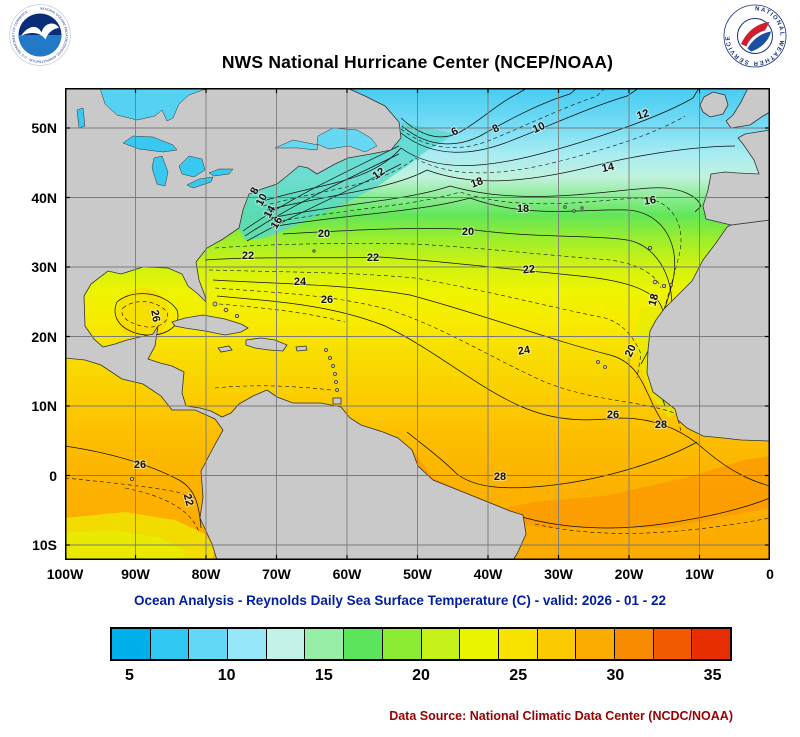 The width and height of the screenshot is (800, 737). I want to click on lake-winnipeg, so click(81, 118).